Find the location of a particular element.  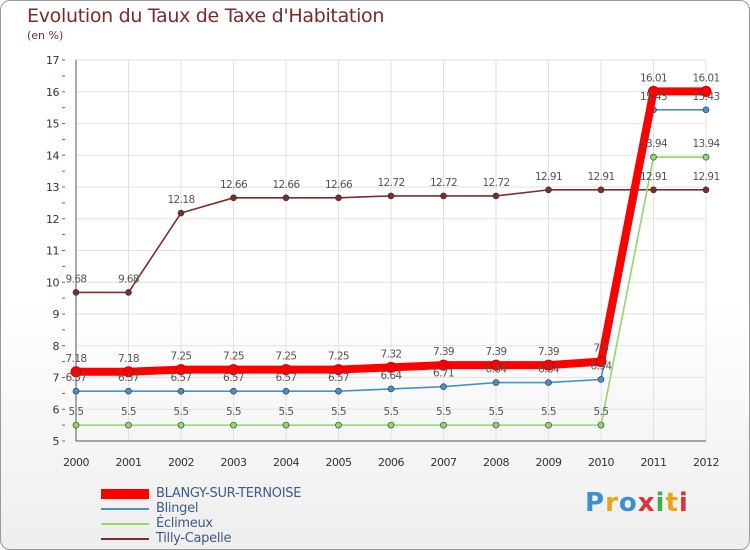

data-label: 16.01 is located at coordinates (705, 78).